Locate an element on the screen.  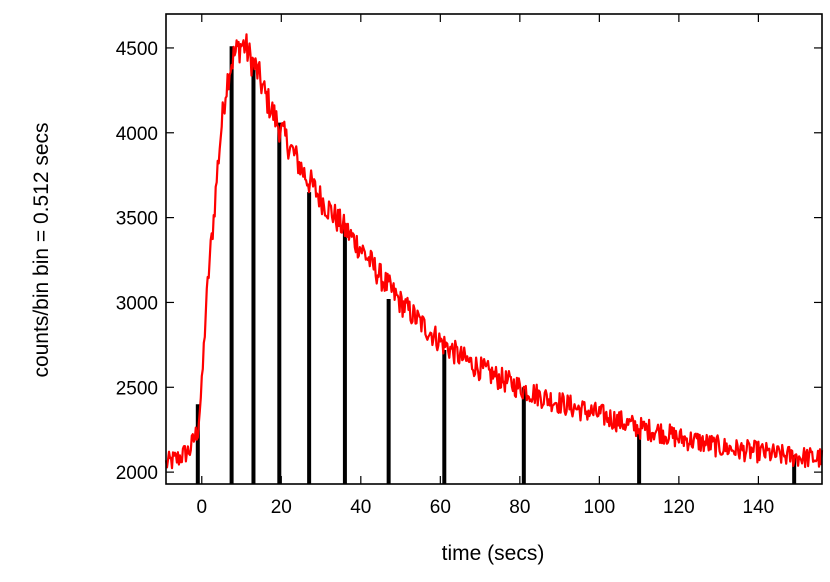
y-tick-label: 4500 is located at coordinates (137, 49).